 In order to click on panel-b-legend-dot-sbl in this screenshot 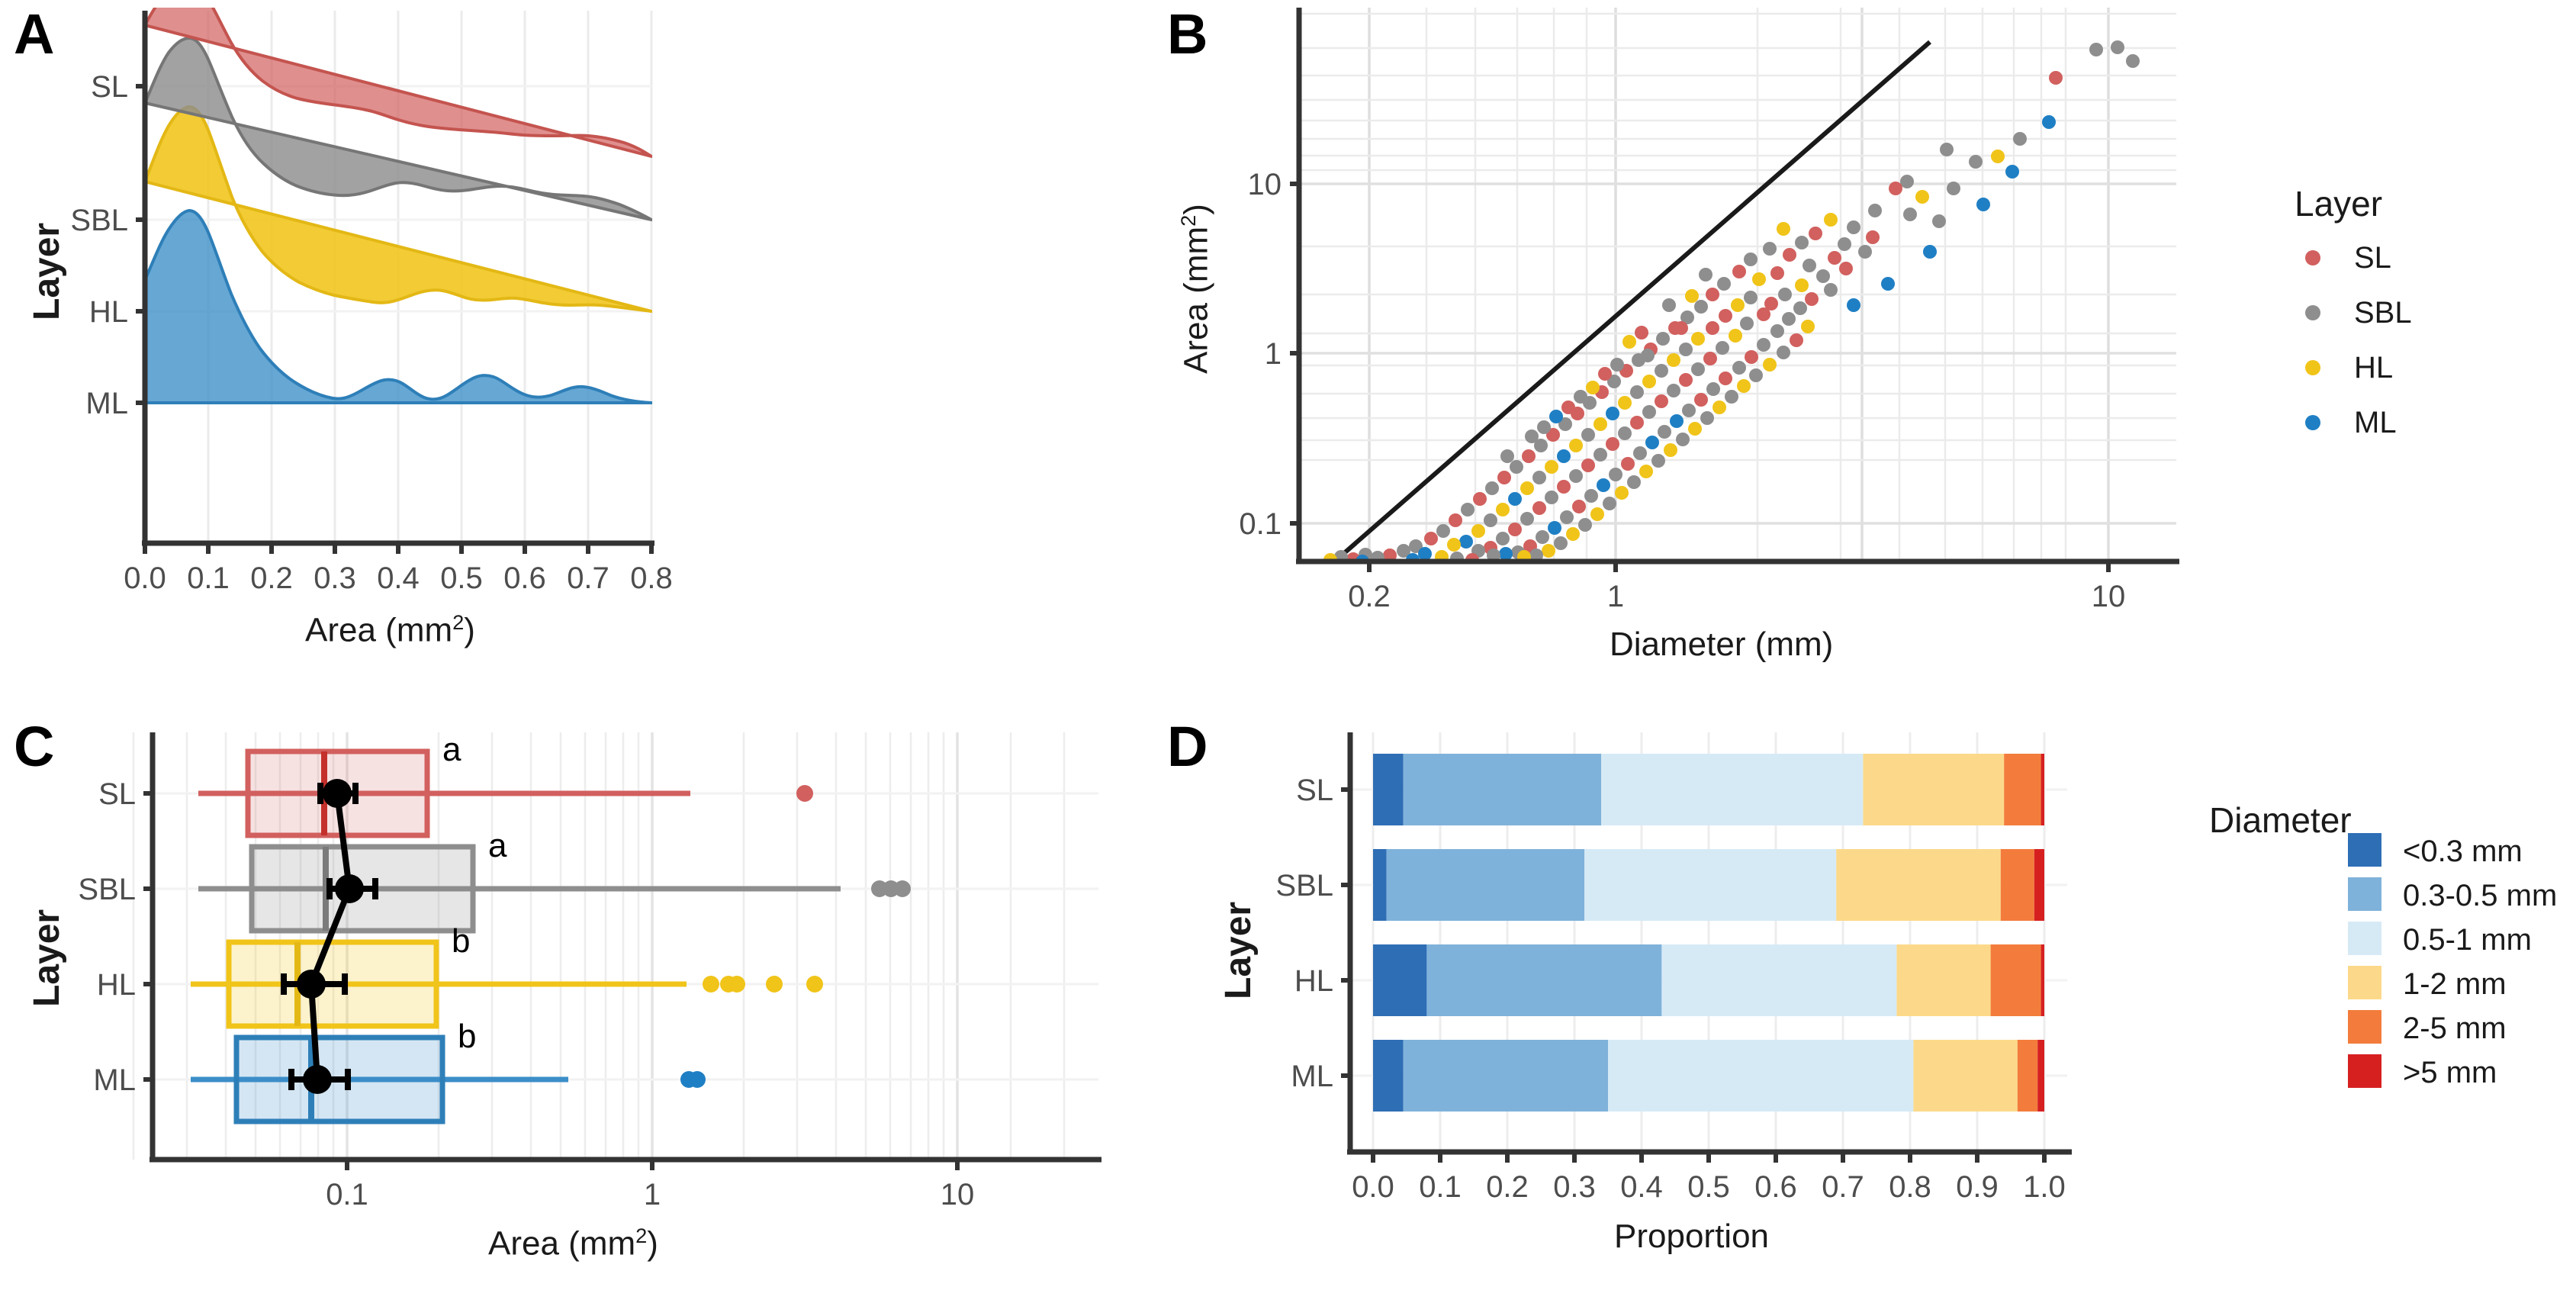, I will do `click(2312, 313)`.